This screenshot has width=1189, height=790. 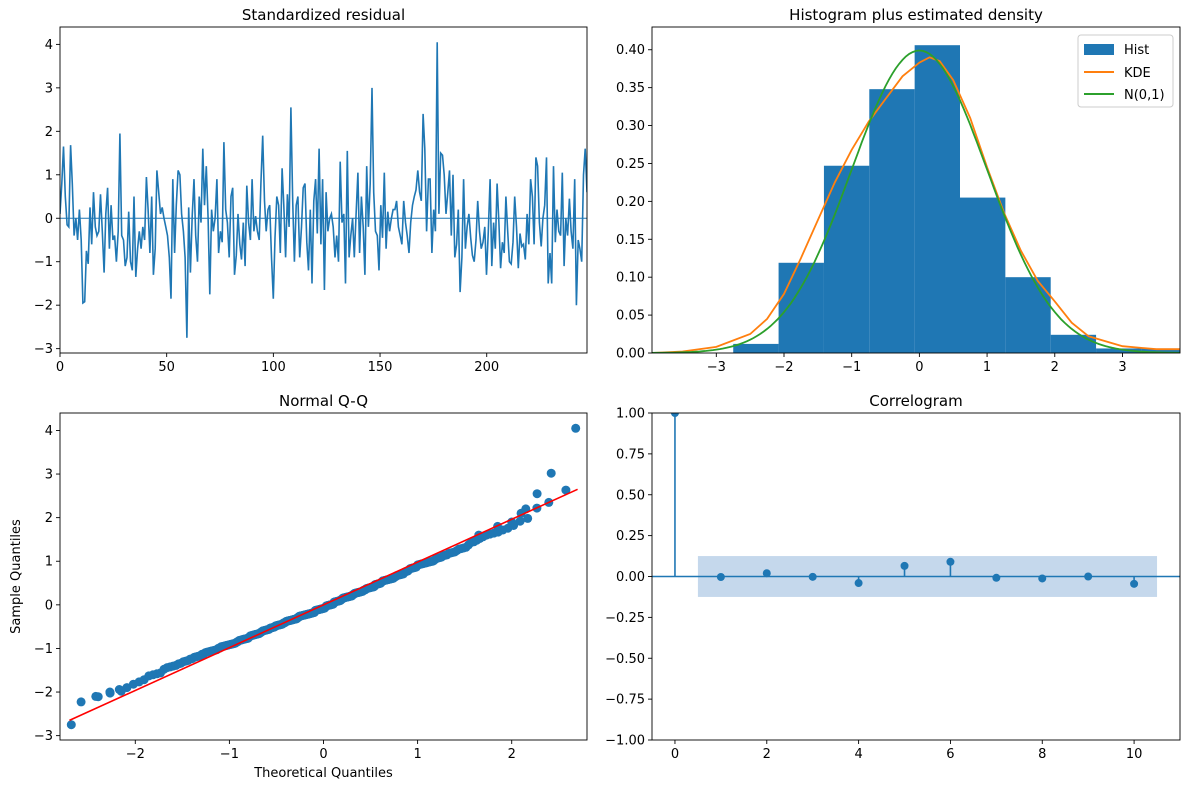 I want to click on legend-label-kde: KDE, so click(x=1137, y=73).